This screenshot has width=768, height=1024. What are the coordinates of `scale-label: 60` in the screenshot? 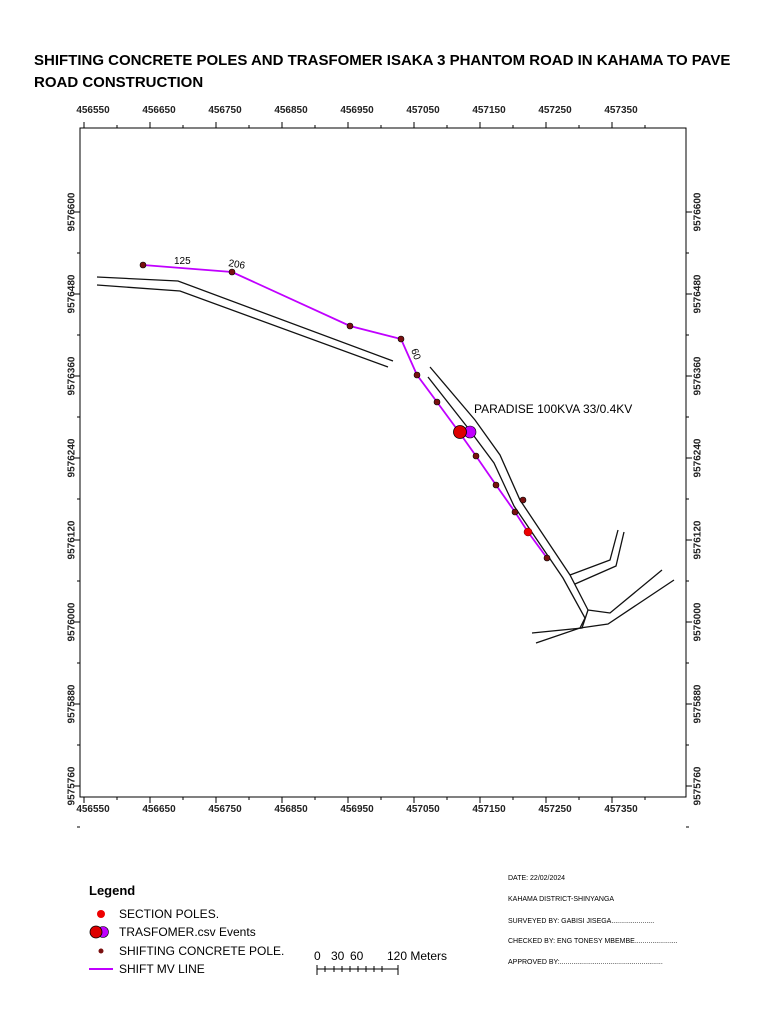 It's located at (357, 956).